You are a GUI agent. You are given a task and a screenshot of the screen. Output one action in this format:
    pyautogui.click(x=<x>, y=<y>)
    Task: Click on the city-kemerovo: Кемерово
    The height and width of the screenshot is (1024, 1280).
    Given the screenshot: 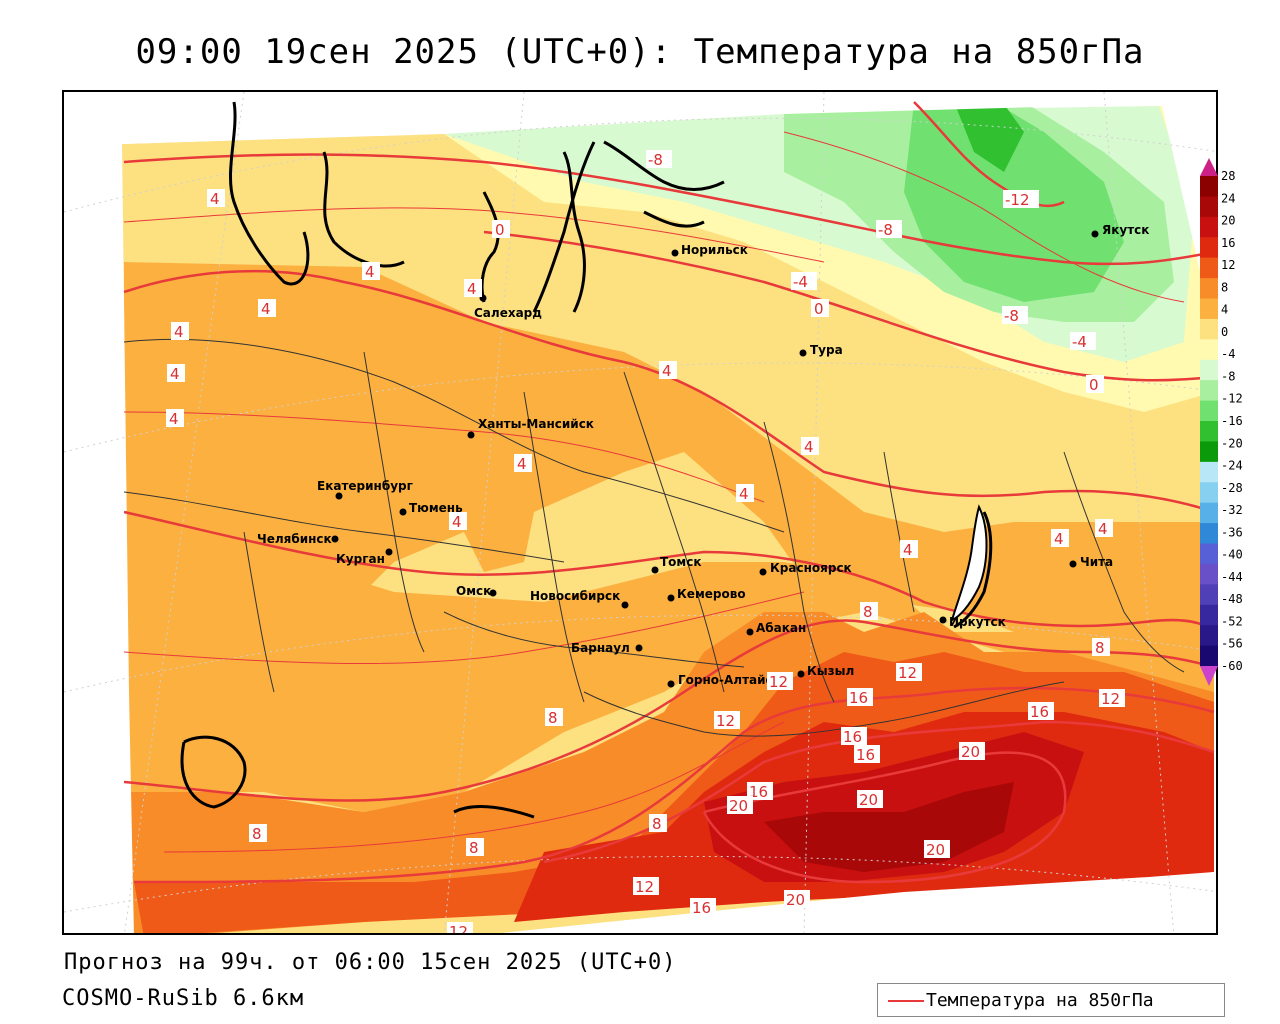 What is the action you would take?
    pyautogui.click(x=706, y=594)
    